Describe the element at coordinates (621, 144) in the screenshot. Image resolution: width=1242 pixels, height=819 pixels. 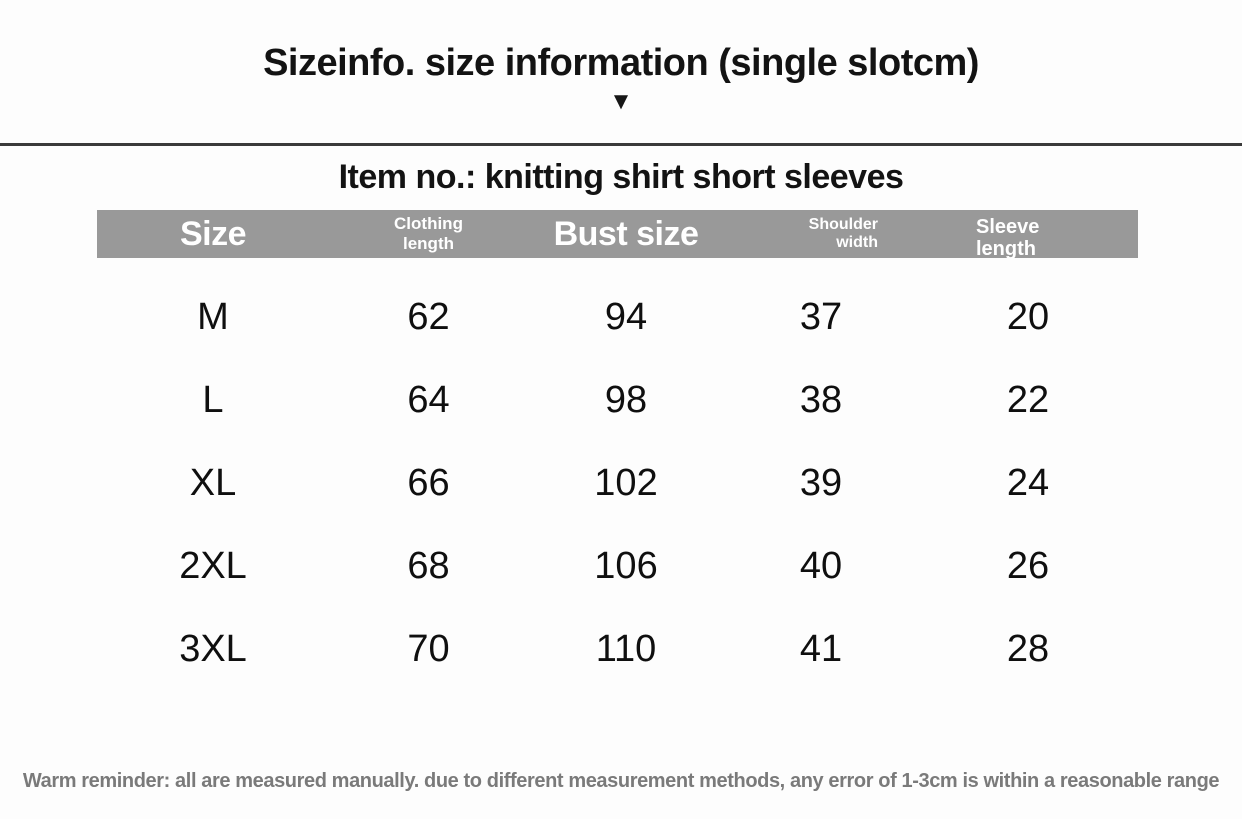
I see `section-divider` at that location.